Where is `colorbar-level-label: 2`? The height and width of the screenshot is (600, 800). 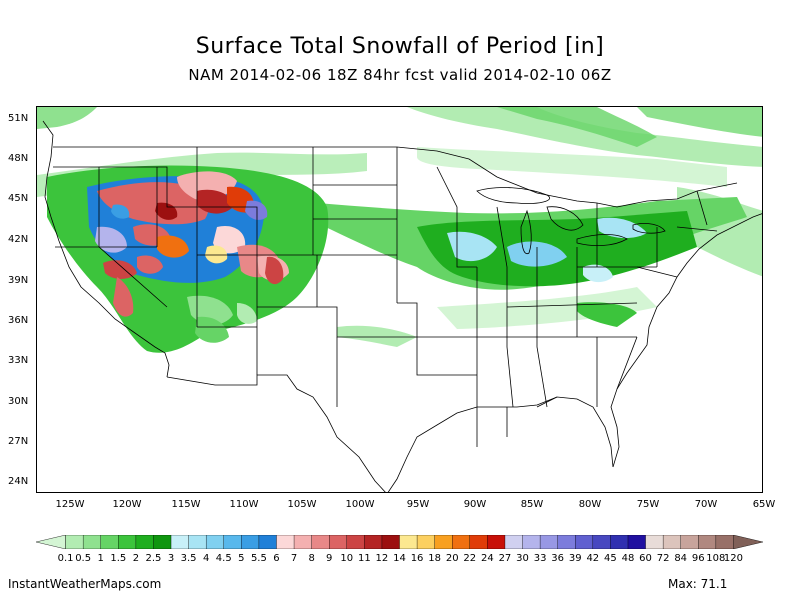 colorbar-level-label: 2 is located at coordinates (136, 558).